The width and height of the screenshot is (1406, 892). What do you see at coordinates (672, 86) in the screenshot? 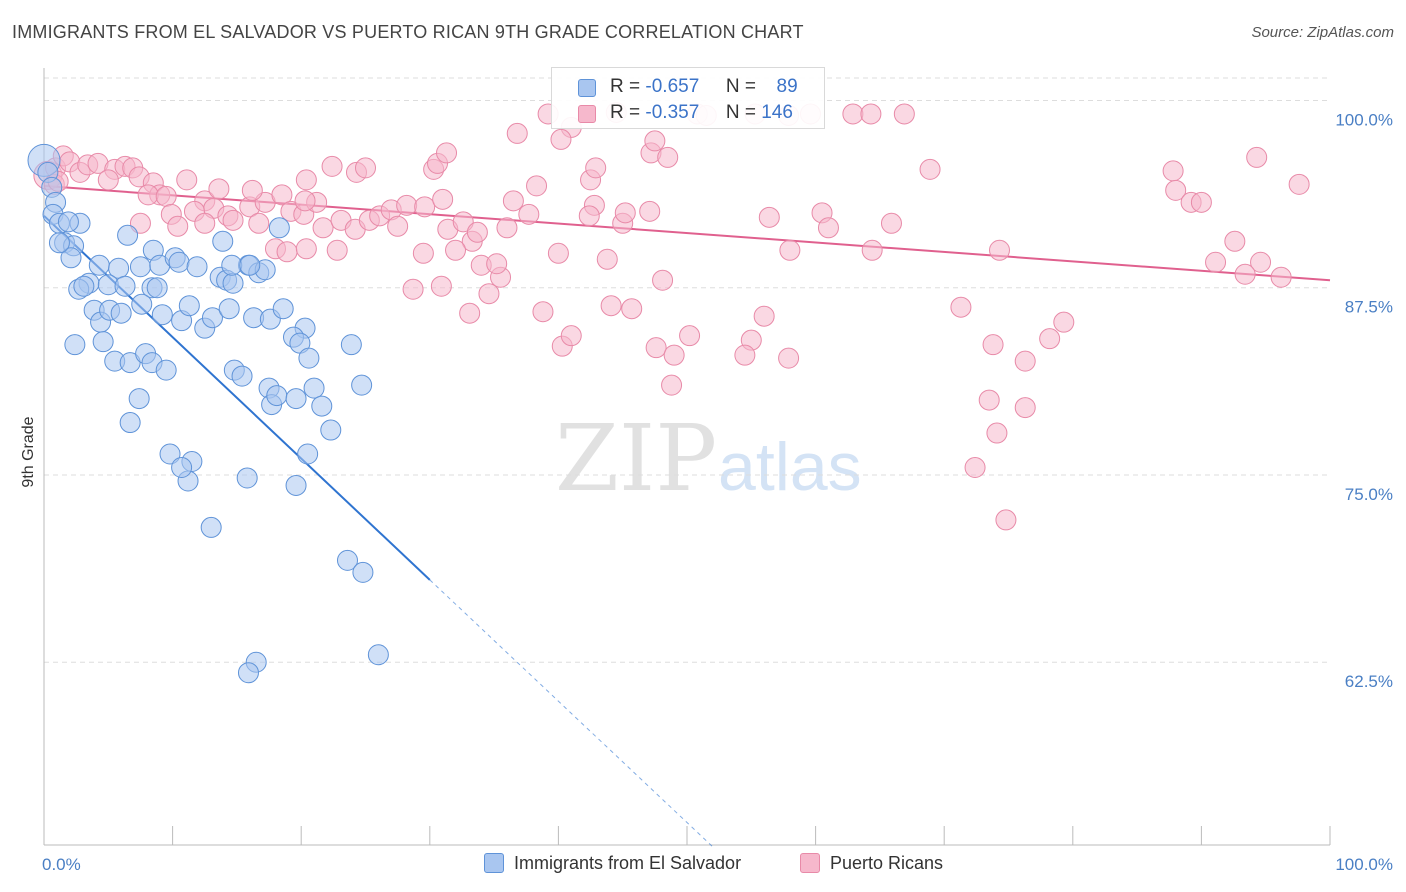
I see `r-value: -0.657` at bounding box center [672, 86].